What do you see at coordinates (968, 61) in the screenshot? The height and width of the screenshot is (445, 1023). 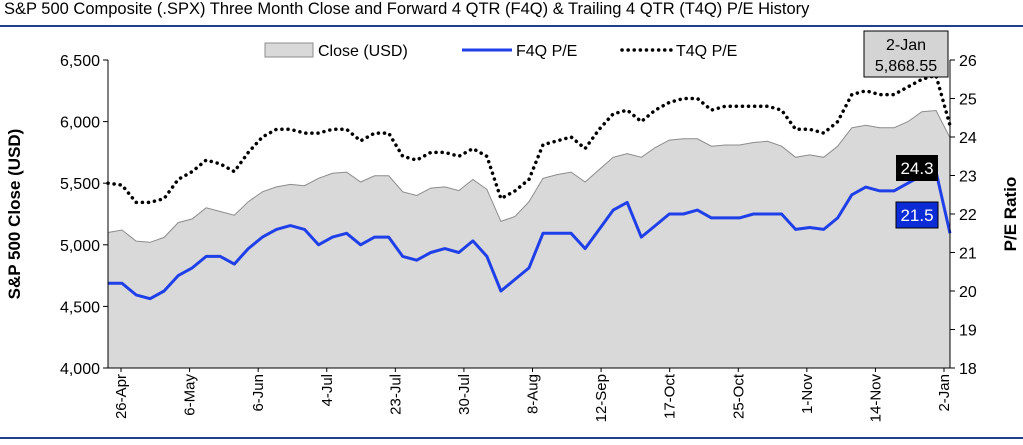 I see `y2-tick-label: 26` at bounding box center [968, 61].